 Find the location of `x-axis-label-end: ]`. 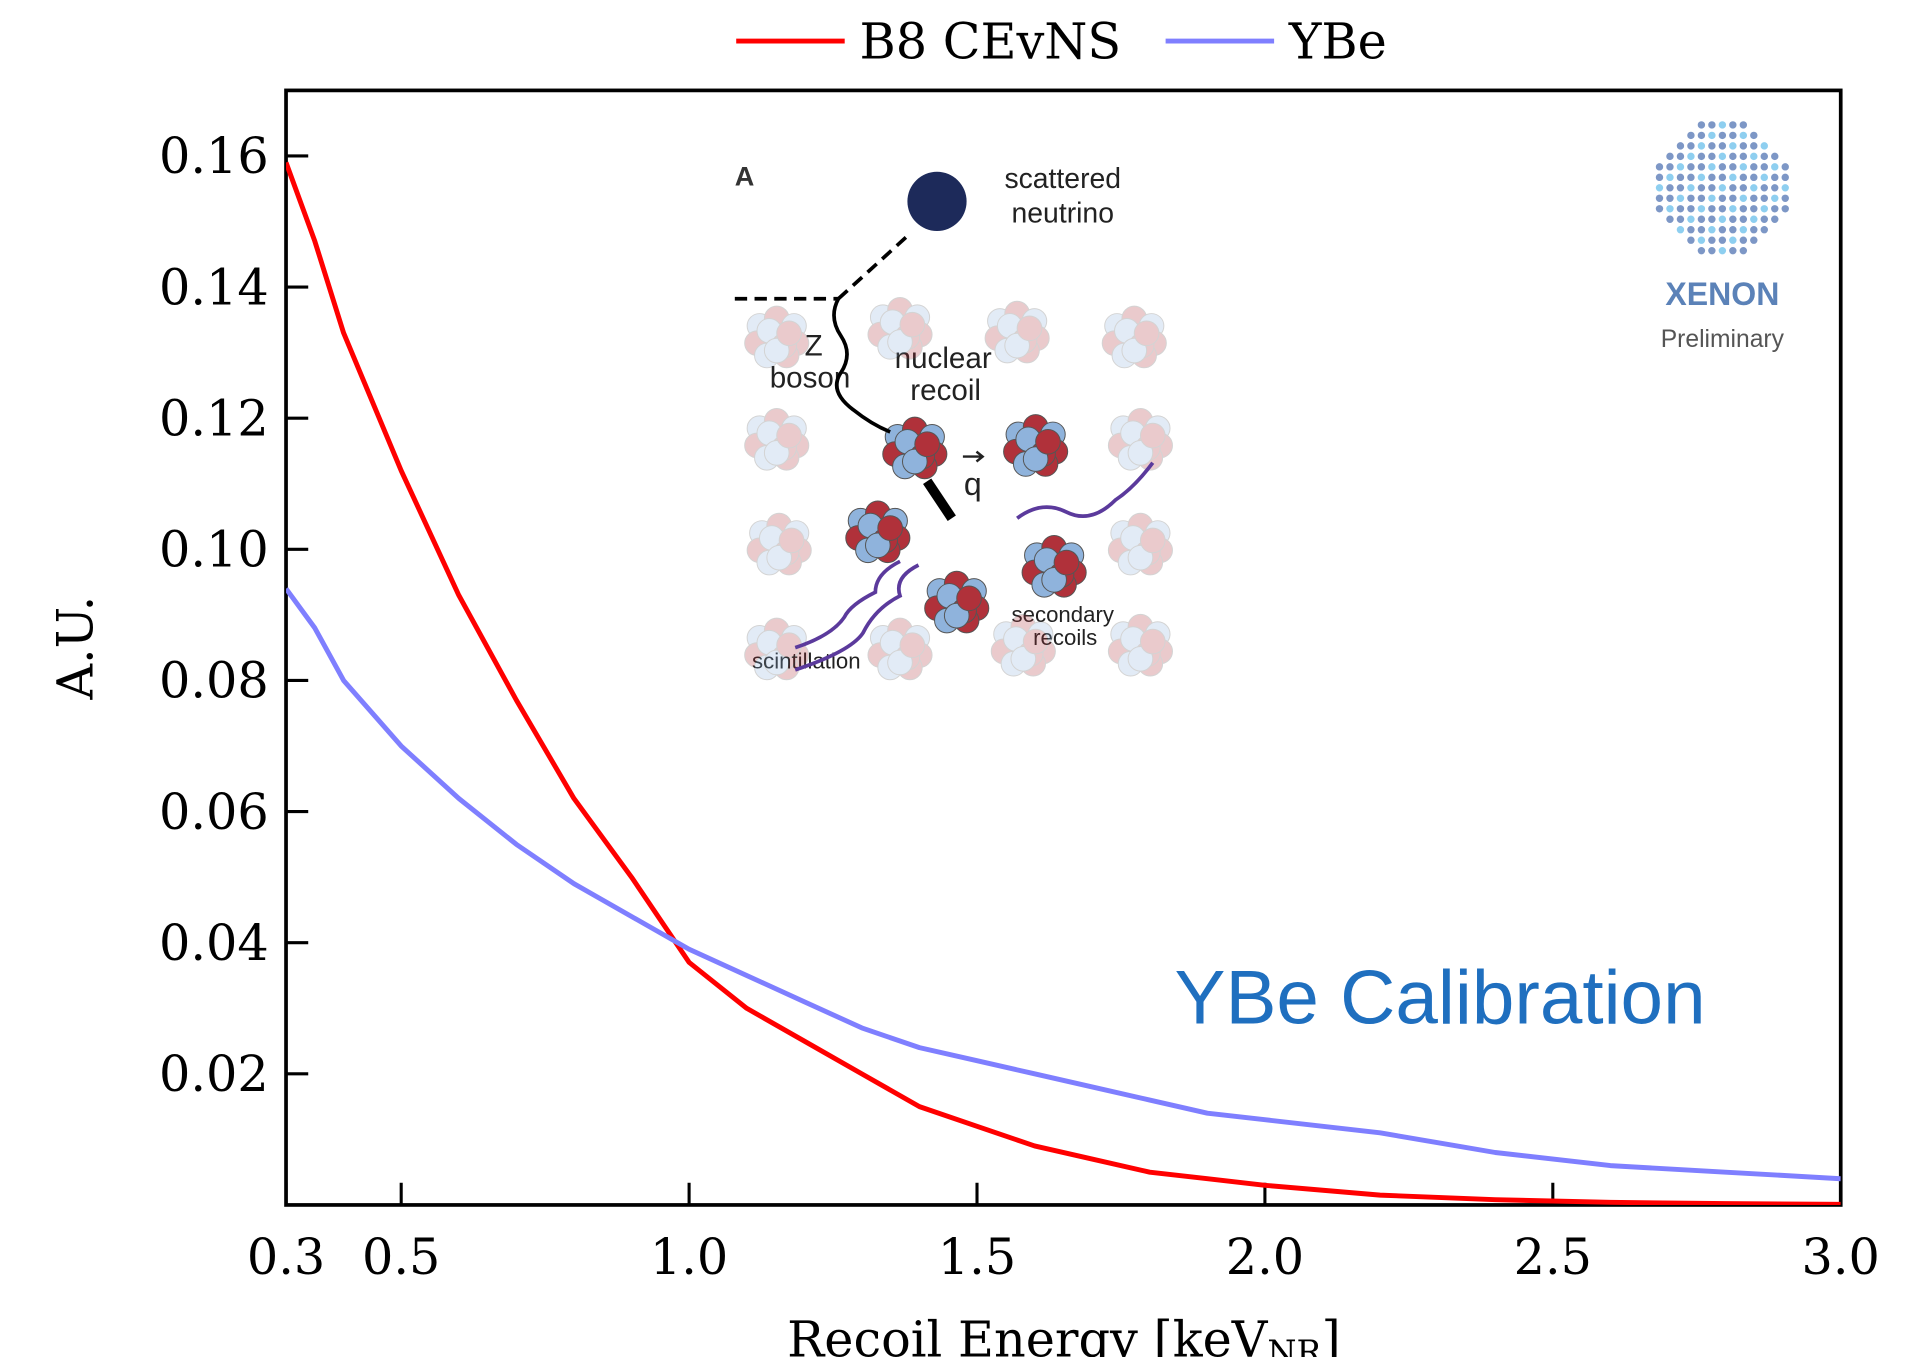

x-axis-label-end: ] is located at coordinates (1331, 1334).